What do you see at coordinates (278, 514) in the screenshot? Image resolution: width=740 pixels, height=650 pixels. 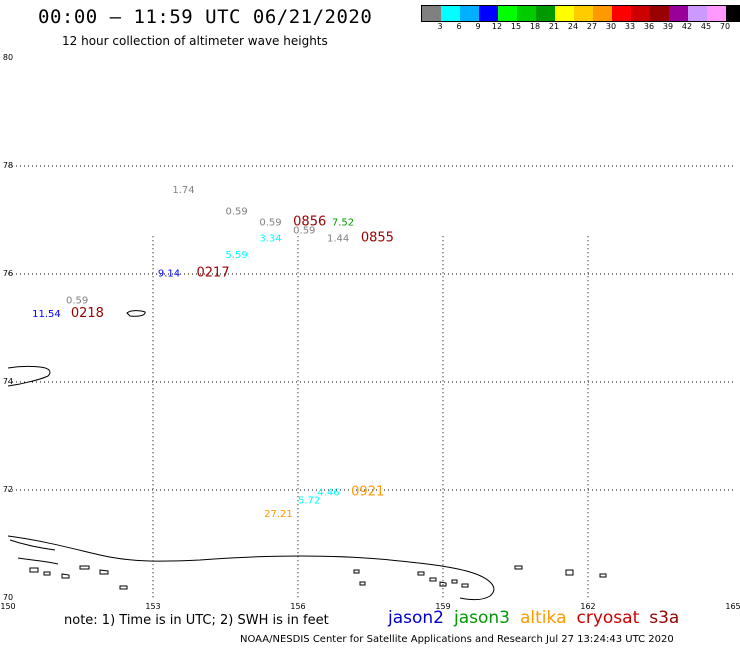 I see `wave-height-label: 27.21` at bounding box center [278, 514].